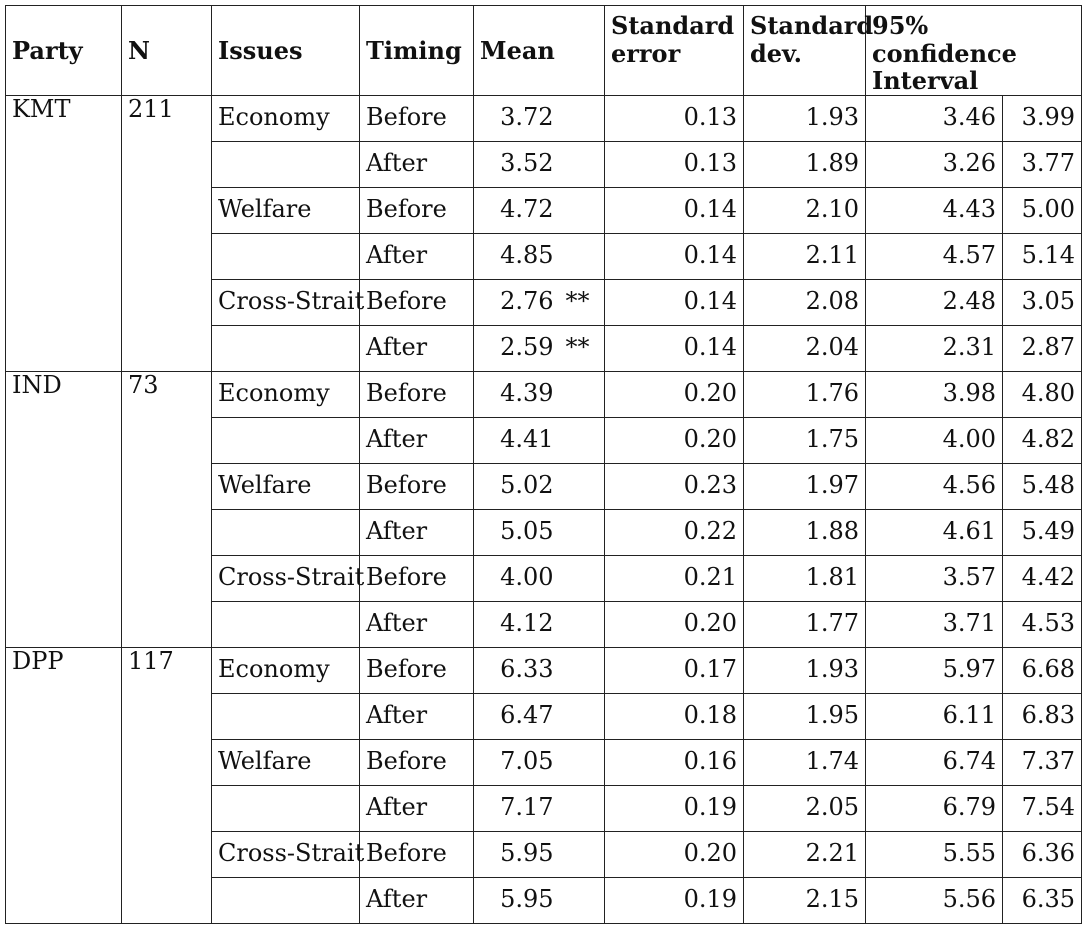 The width and height of the screenshot is (1088, 944). What do you see at coordinates (63, 50) in the screenshot?
I see `header-party: Party` at bounding box center [63, 50].